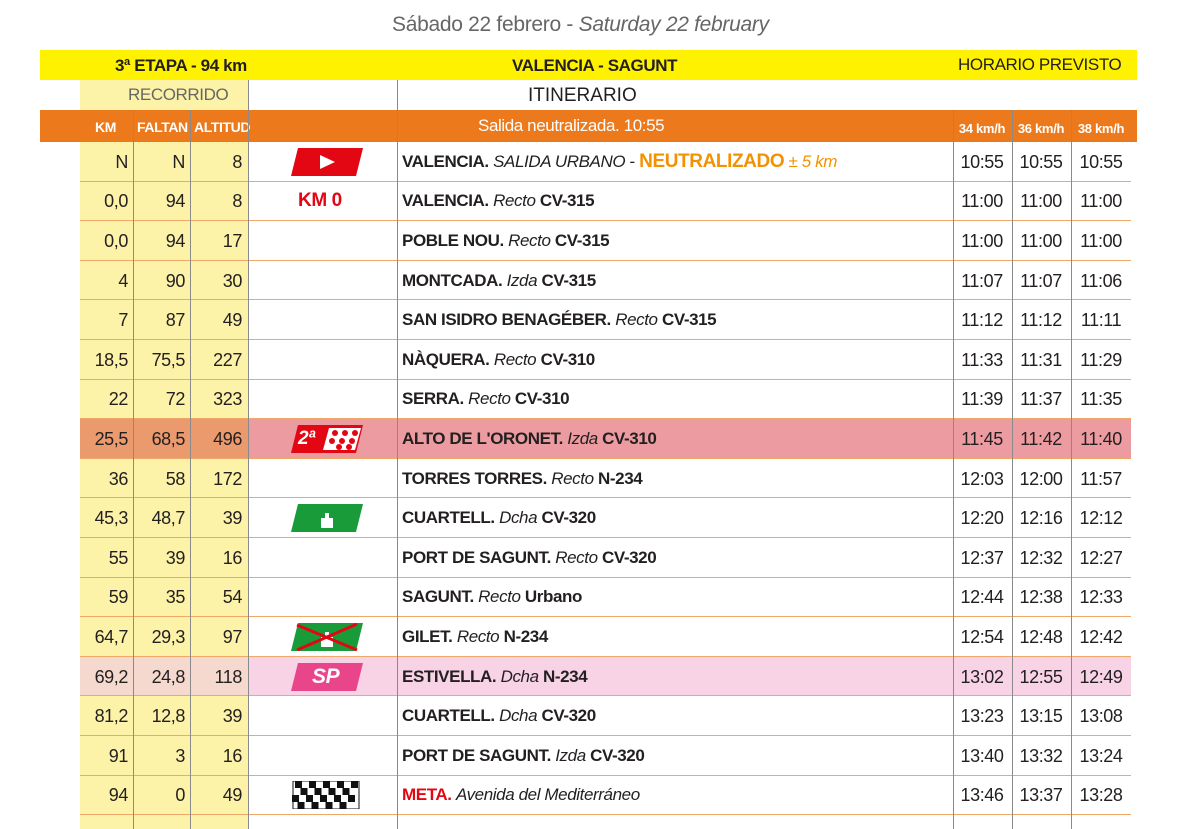  What do you see at coordinates (452, 280) in the screenshot?
I see `place: MONTCADA.` at bounding box center [452, 280].